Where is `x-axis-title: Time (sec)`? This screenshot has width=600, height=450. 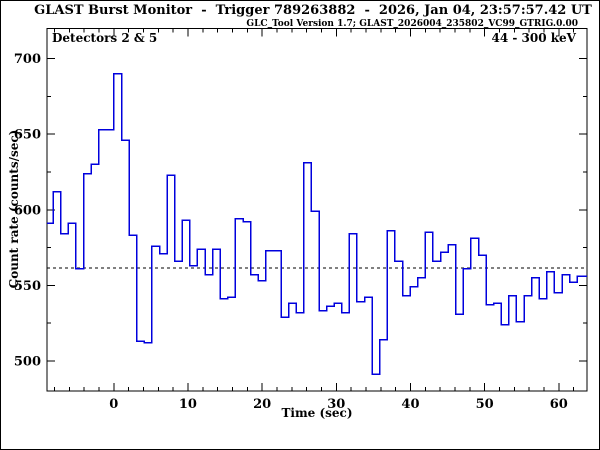 x-axis-title: Time (sec) is located at coordinates (317, 413).